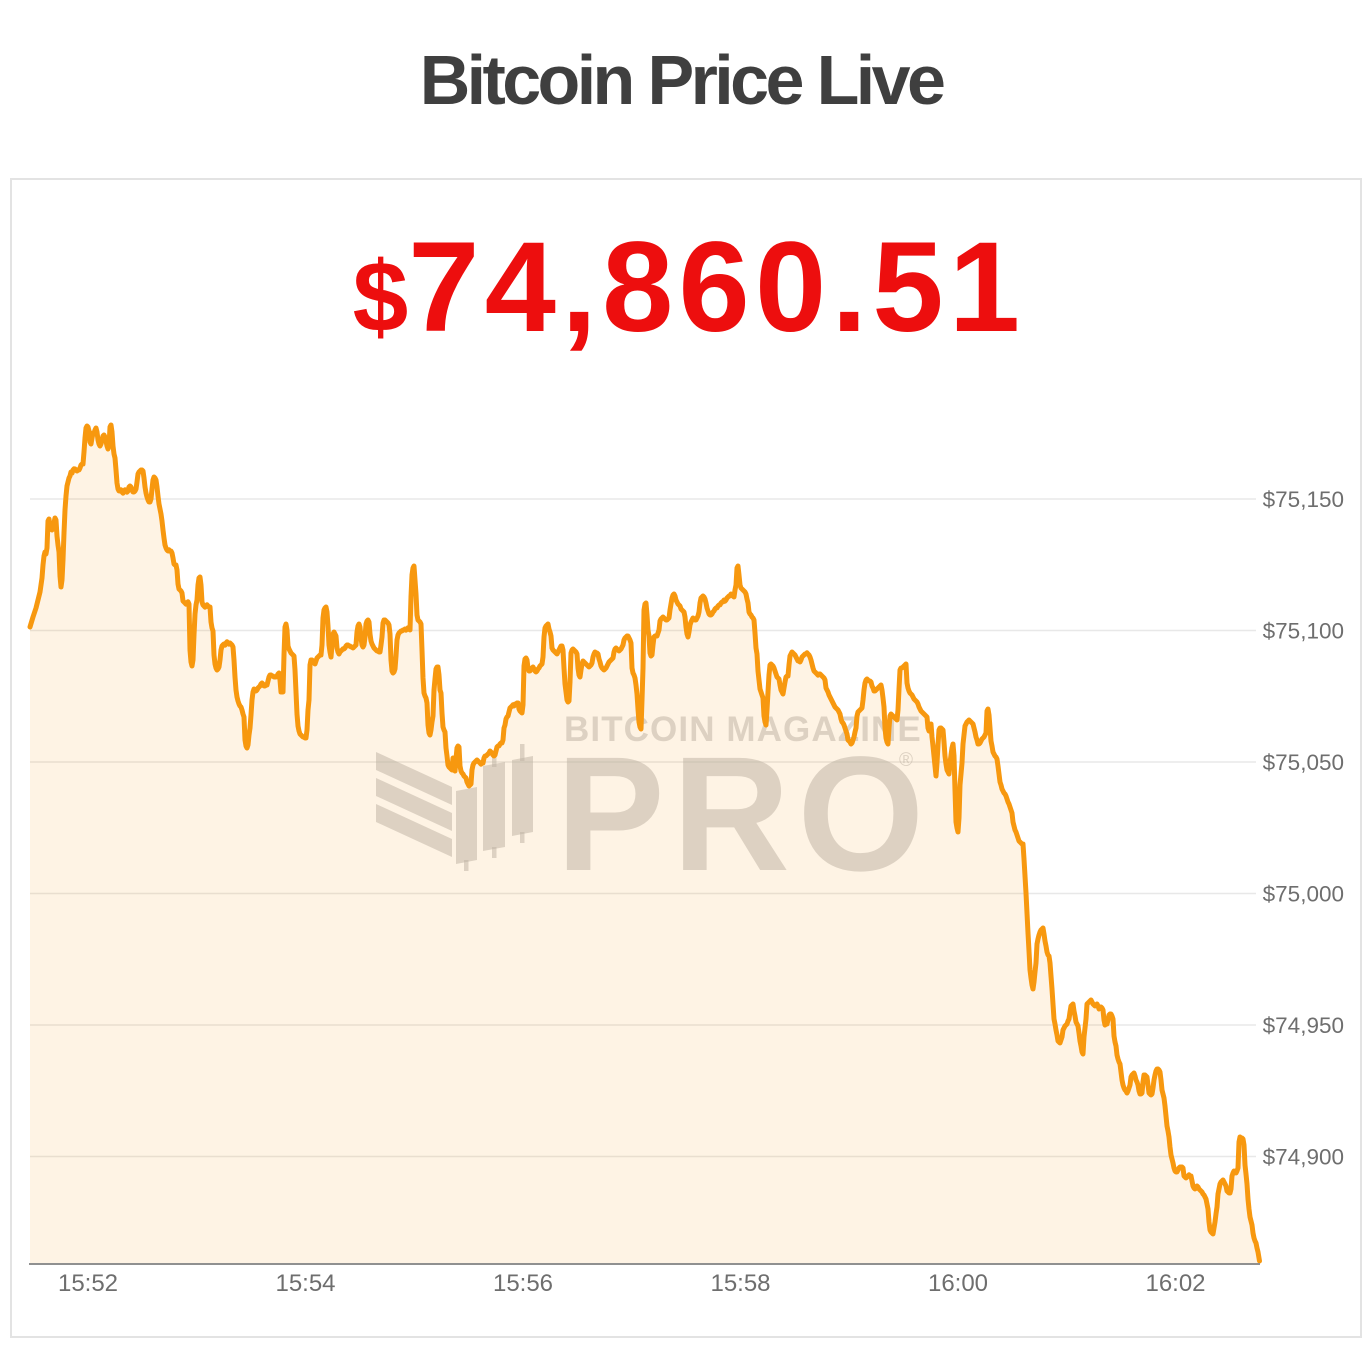 The width and height of the screenshot is (1372, 1350). Describe the element at coordinates (1303, 1025) in the screenshot. I see `svg-text: $74,950` at that location.